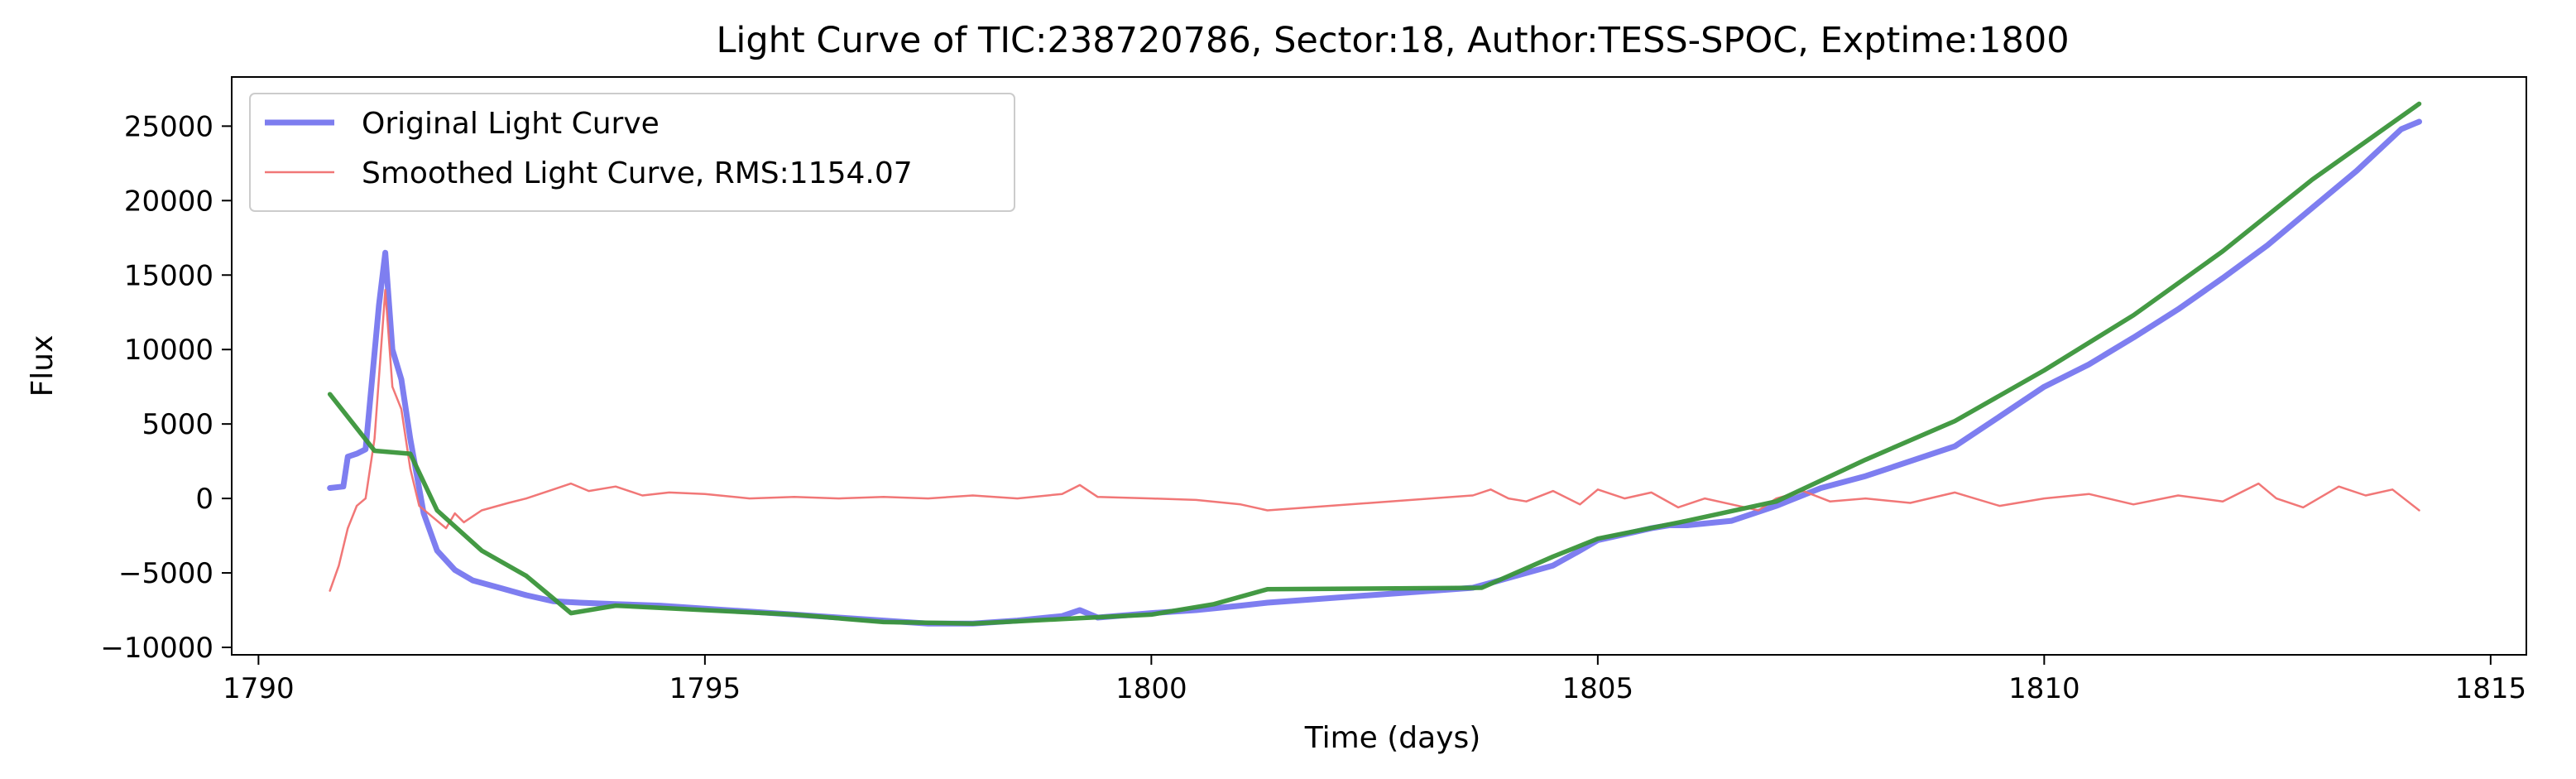  What do you see at coordinates (1393, 738) in the screenshot?
I see `x-axis-label: Time (days)` at bounding box center [1393, 738].